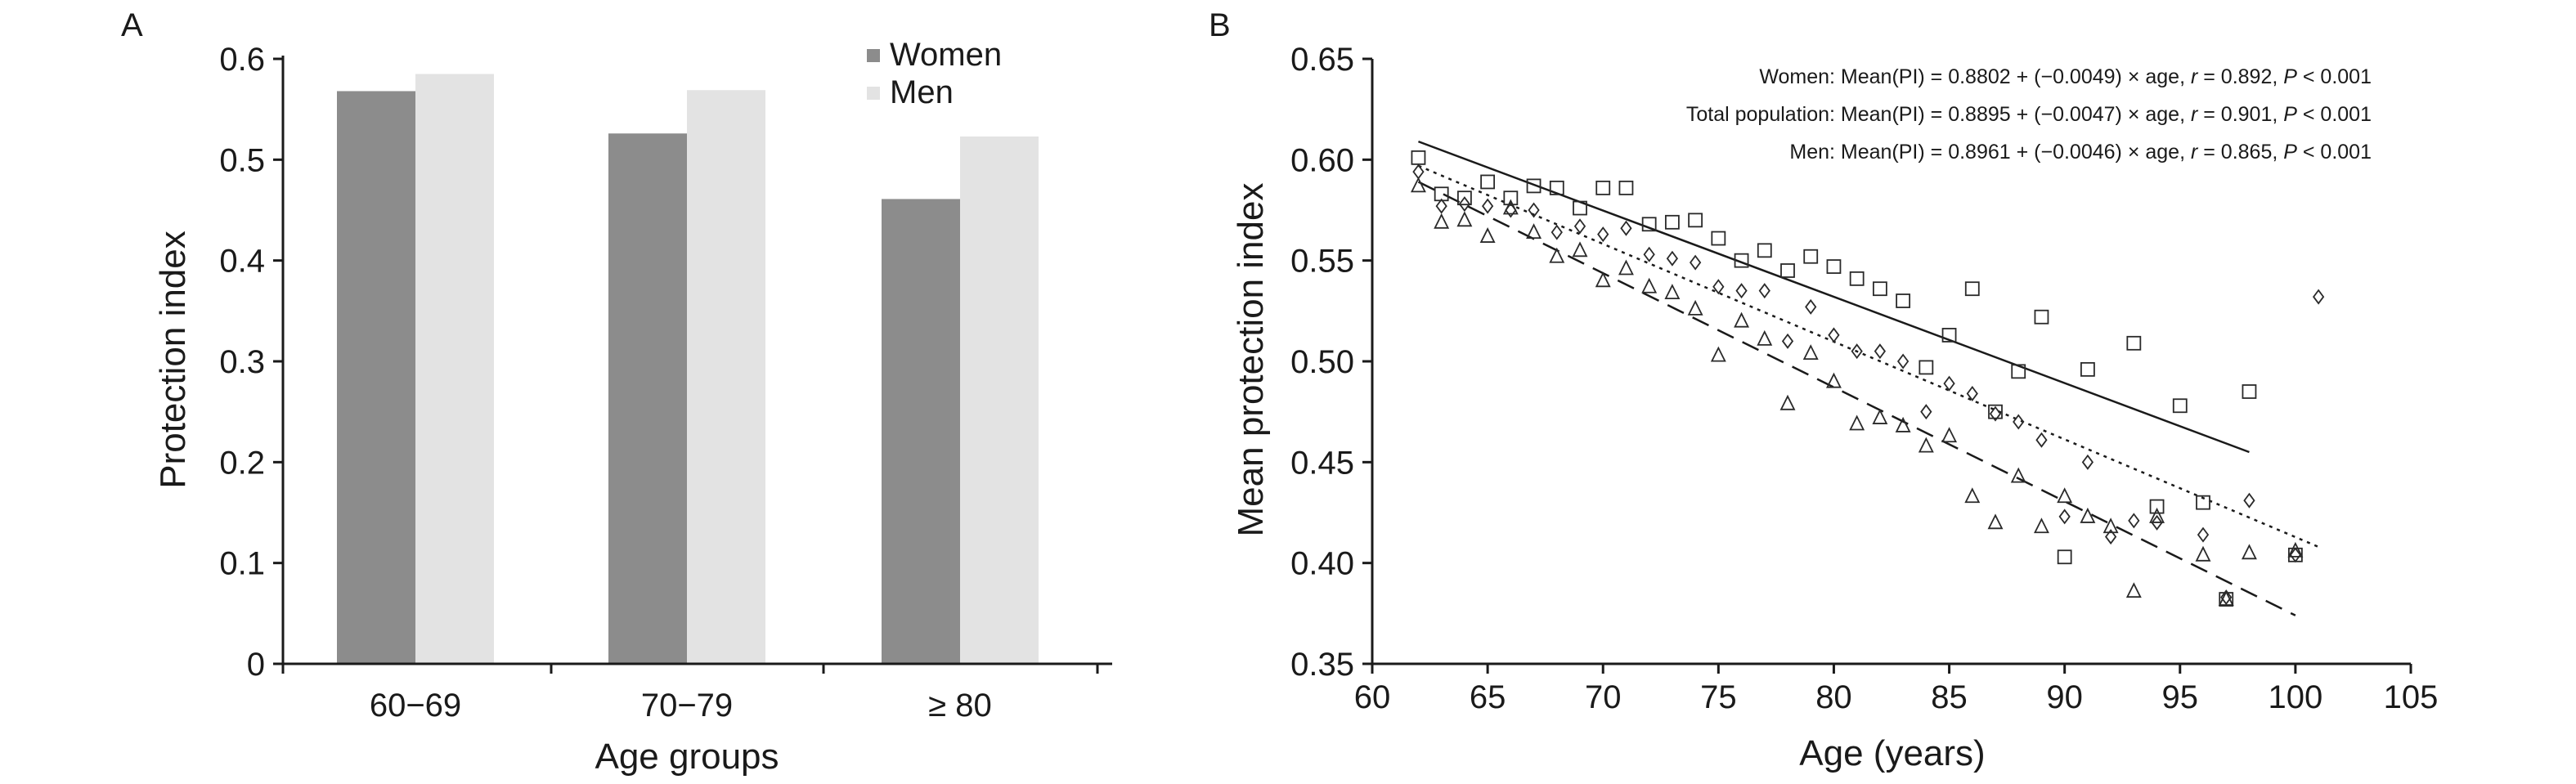  What do you see at coordinates (1220, 25) in the screenshot?
I see `panel-b-letter: B` at bounding box center [1220, 25].